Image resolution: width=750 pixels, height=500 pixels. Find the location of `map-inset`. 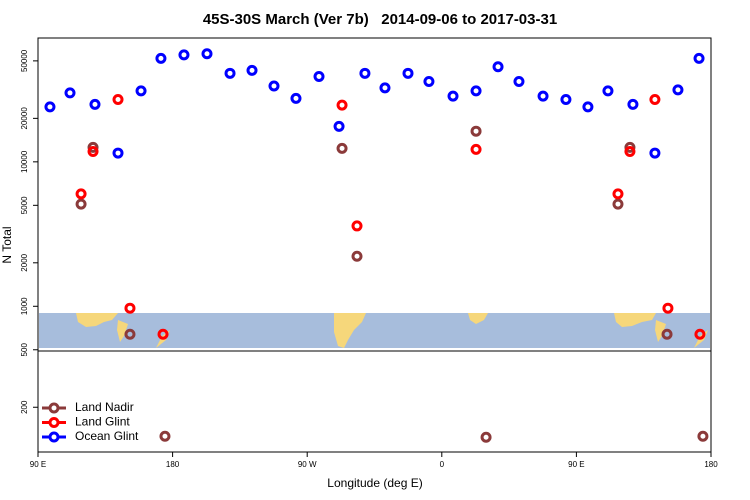

map-inset is located at coordinates (374, 330).